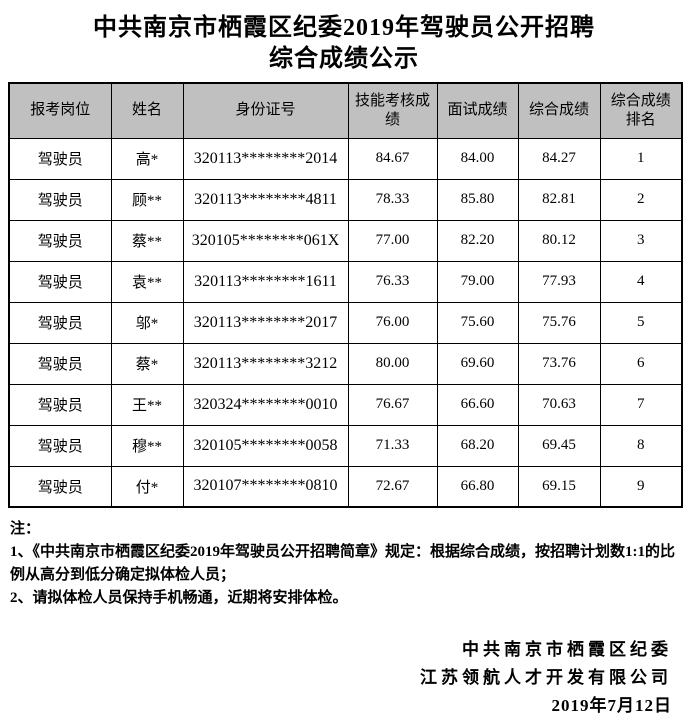 The image size is (688, 720). What do you see at coordinates (179, 598) in the screenshot?
I see `note-item-2: 2、请拟体检人员保持手机畅通，近期将安排体检。` at bounding box center [179, 598].